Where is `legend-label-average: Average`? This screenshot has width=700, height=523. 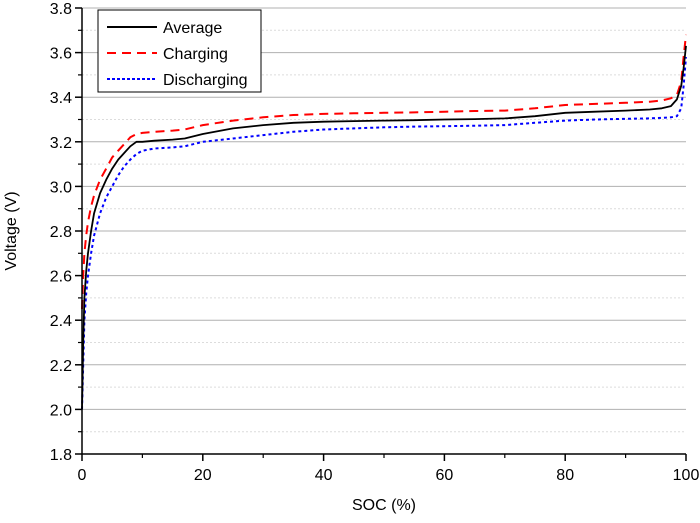 legend-label-average: Average is located at coordinates (192, 28).